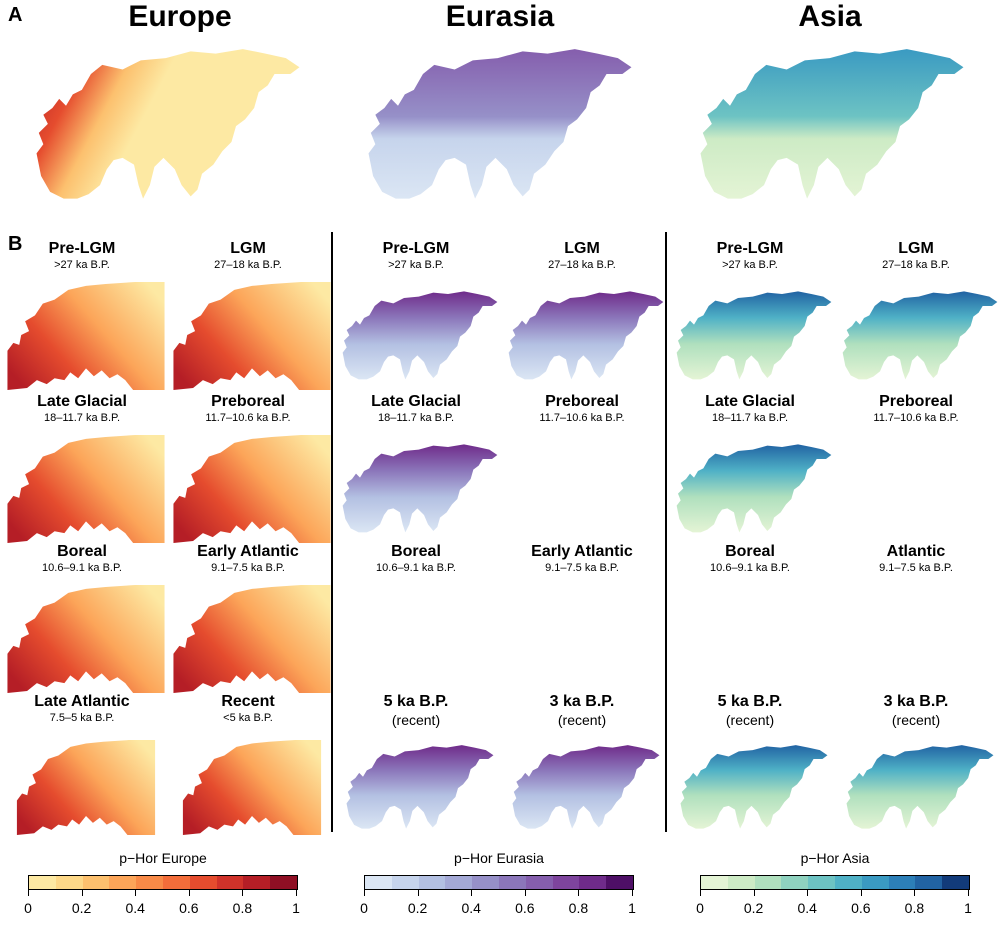 This screenshot has height=925, width=1000. Describe the element at coordinates (248, 718) in the screenshot. I see `period-dates: <5 ka B.P.` at that location.